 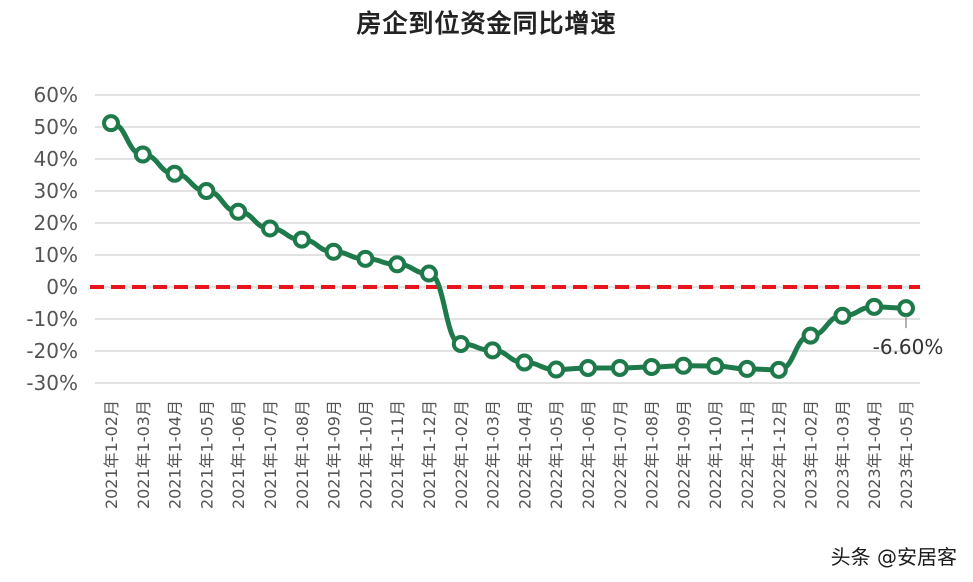 I want to click on x-tick-label: 2022年1-10月, so click(x=715, y=454).